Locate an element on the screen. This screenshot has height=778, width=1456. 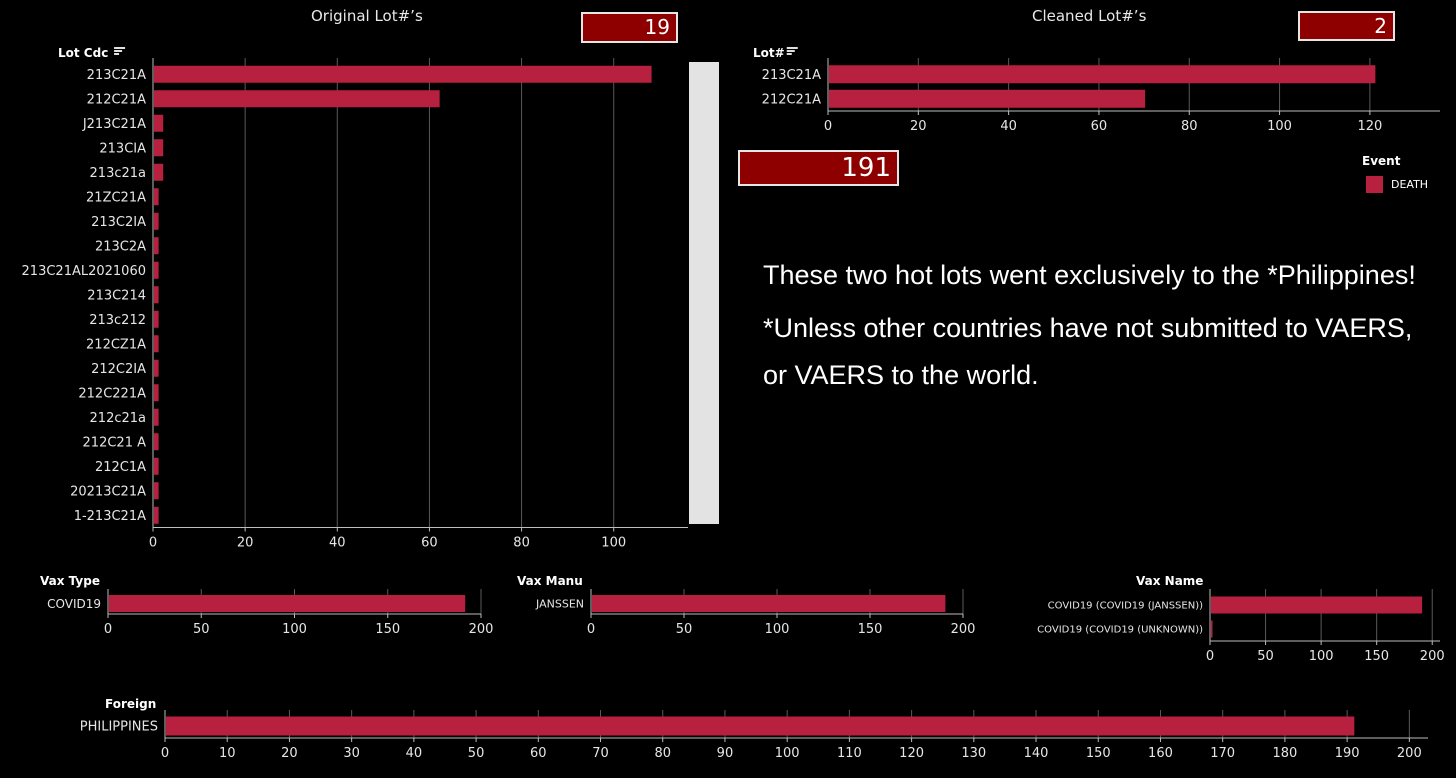
tick-label: 160 is located at coordinates (1160, 753).